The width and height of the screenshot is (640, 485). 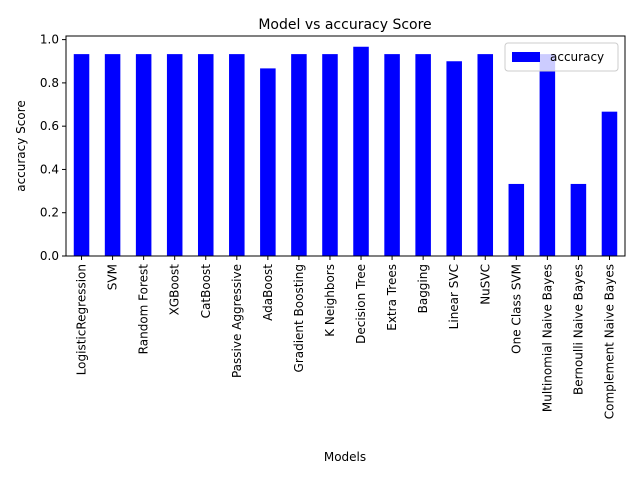 What do you see at coordinates (206, 291) in the screenshot?
I see `x-tick-label: CatBoost` at bounding box center [206, 291].